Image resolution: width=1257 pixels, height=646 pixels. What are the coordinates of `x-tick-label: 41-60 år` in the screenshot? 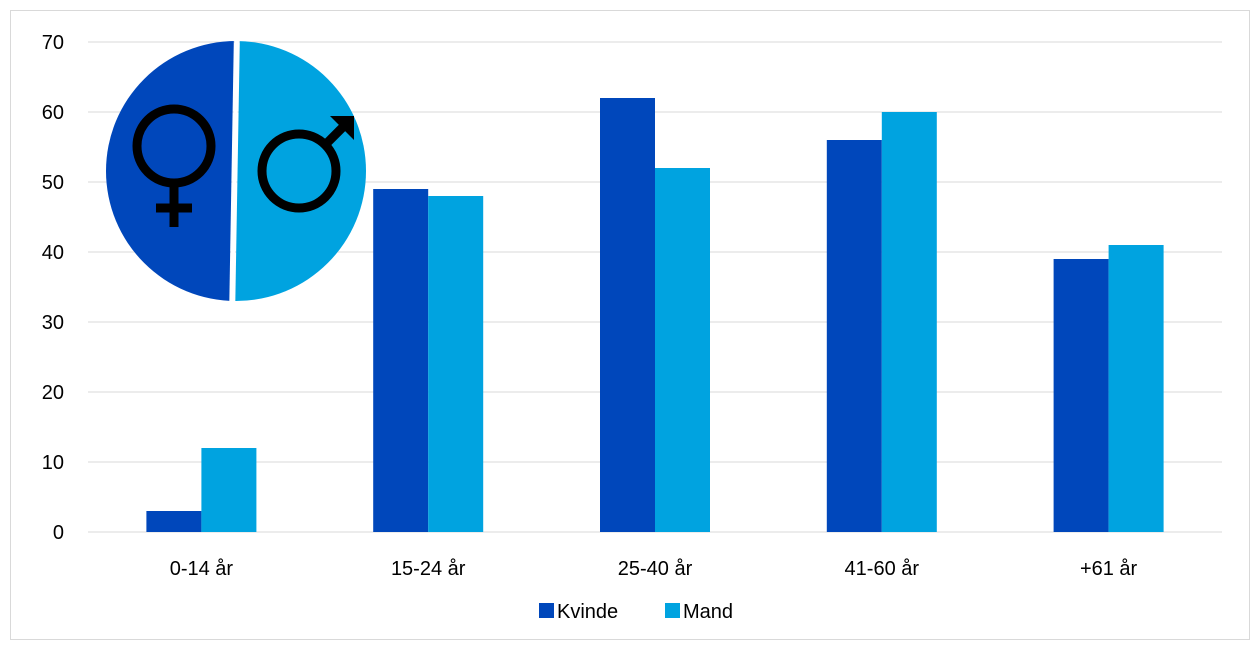 It's located at (882, 569).